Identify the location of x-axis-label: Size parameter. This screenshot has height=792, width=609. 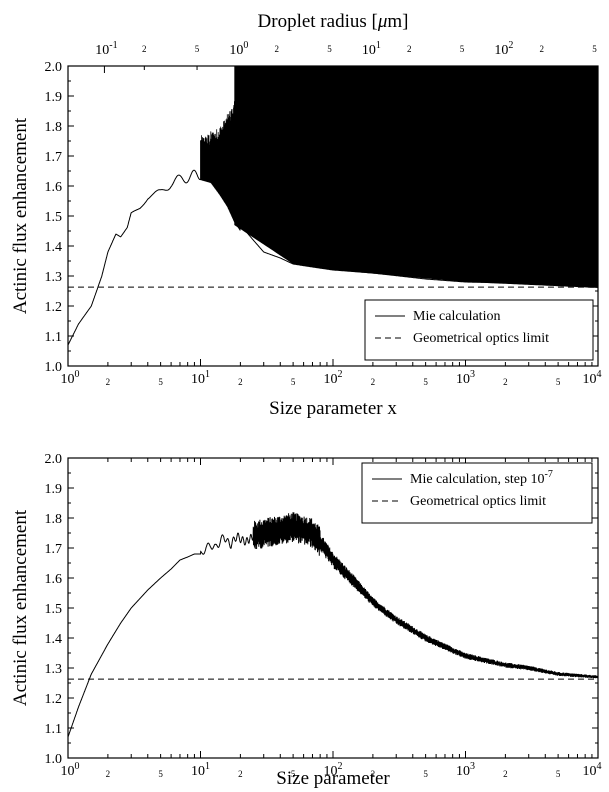
(333, 778).